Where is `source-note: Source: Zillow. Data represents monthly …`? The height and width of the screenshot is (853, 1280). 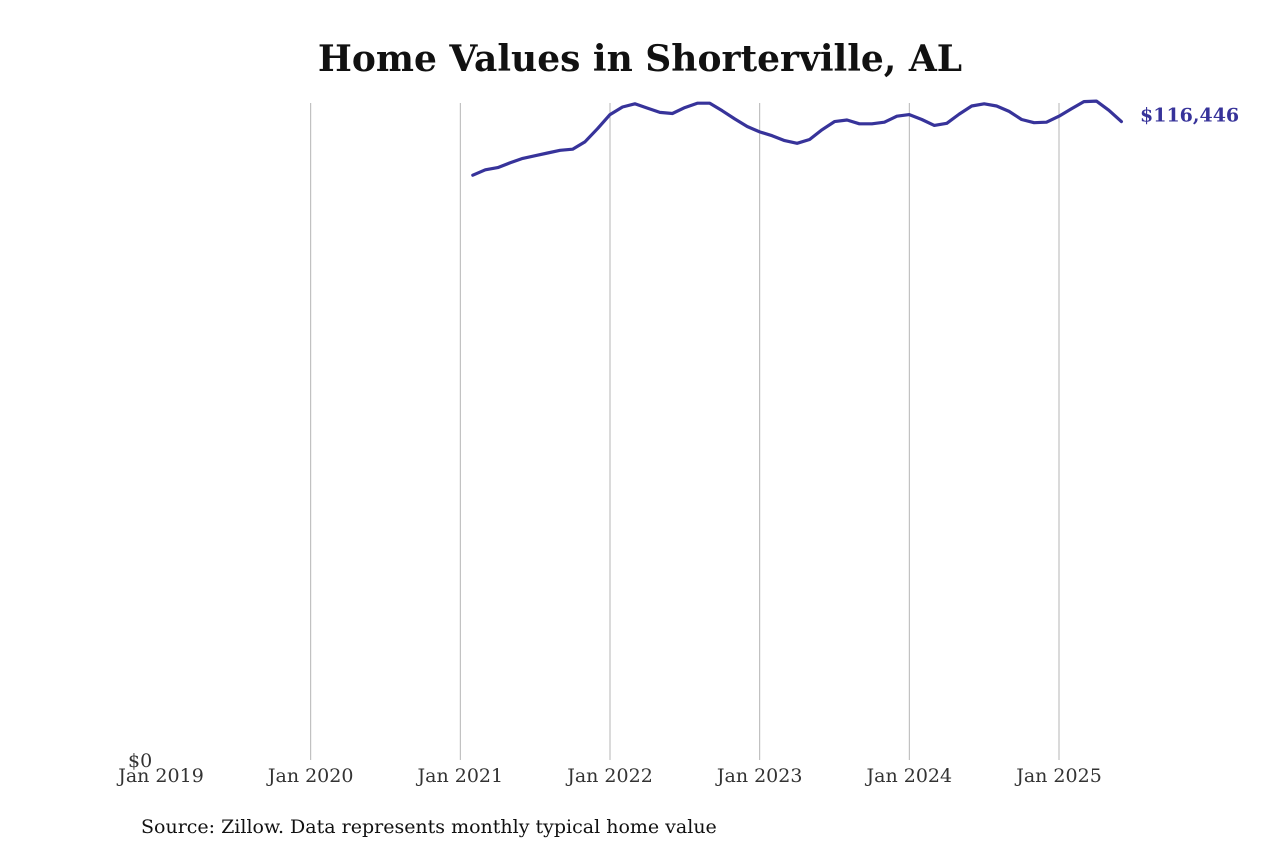 source-note: Source: Zillow. Data represents monthly … is located at coordinates (429, 827).